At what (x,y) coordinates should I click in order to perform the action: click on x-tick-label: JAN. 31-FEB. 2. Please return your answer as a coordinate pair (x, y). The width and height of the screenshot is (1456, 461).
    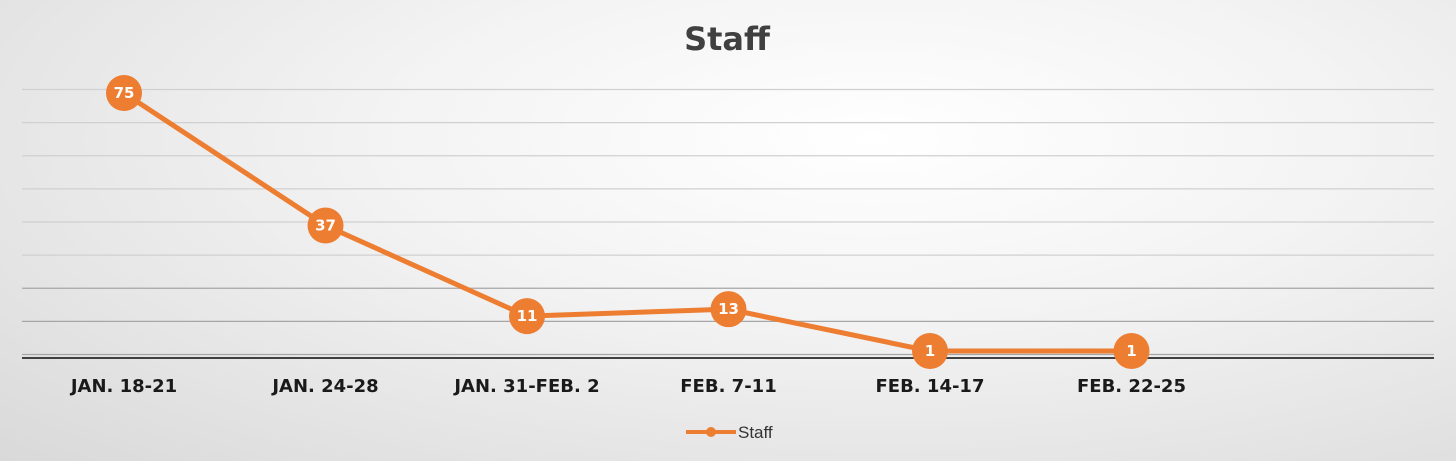
    Looking at the image, I should click on (525, 386).